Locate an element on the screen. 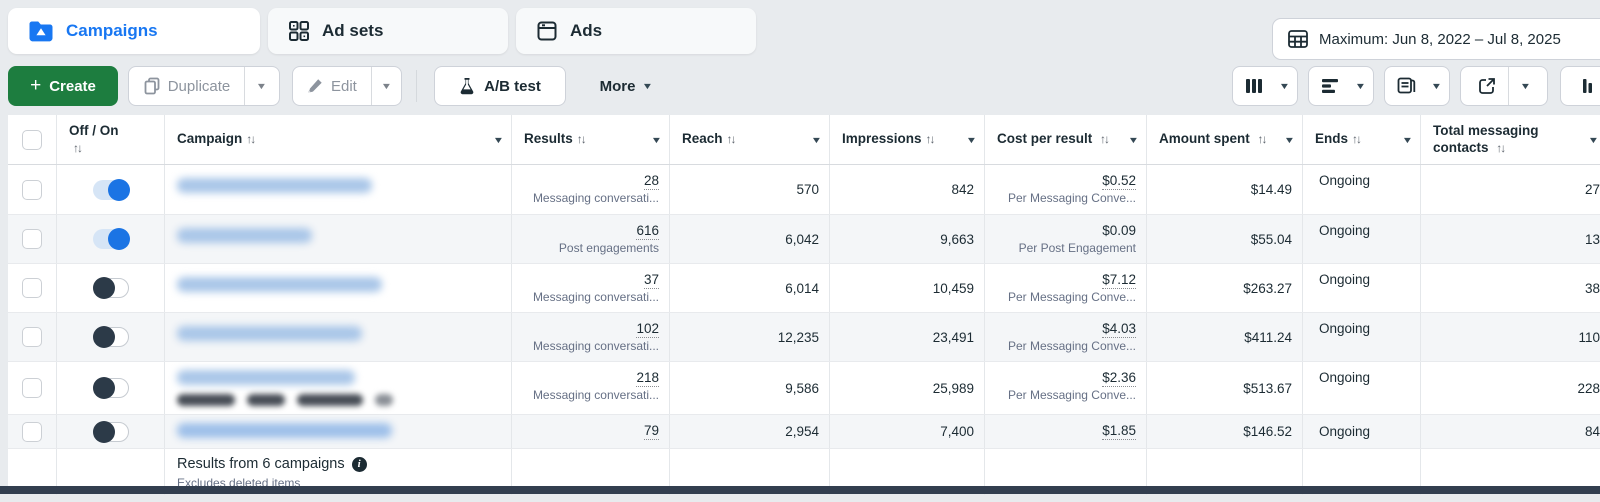 The width and height of the screenshot is (1600, 502). results-value: 616 is located at coordinates (647, 231).